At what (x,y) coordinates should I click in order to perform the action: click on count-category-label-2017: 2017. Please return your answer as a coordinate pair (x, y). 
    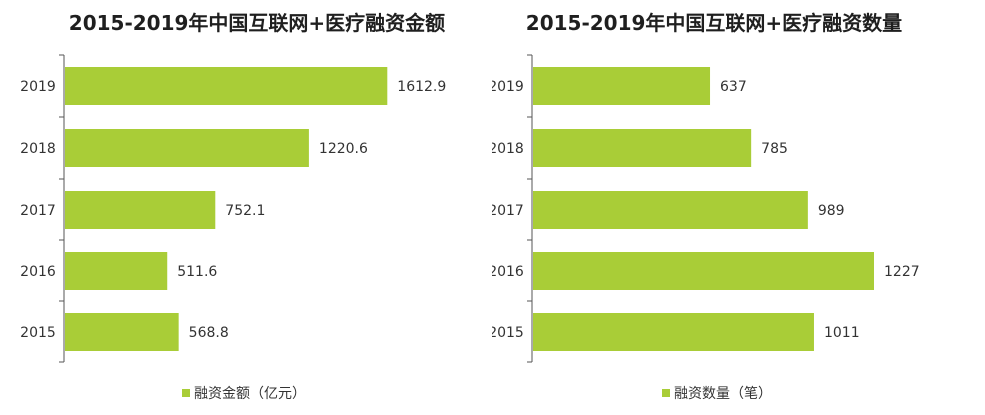
    Looking at the image, I should click on (508, 211).